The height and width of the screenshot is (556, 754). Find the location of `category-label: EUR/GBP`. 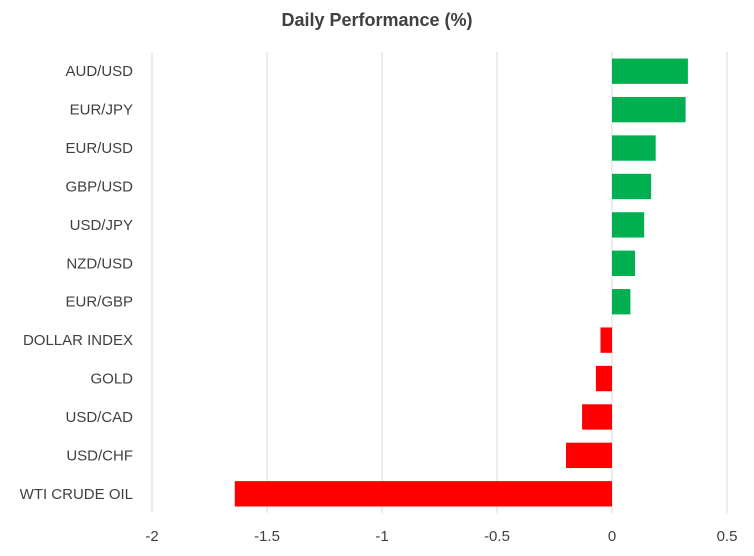

category-label: EUR/GBP is located at coordinates (99, 302).